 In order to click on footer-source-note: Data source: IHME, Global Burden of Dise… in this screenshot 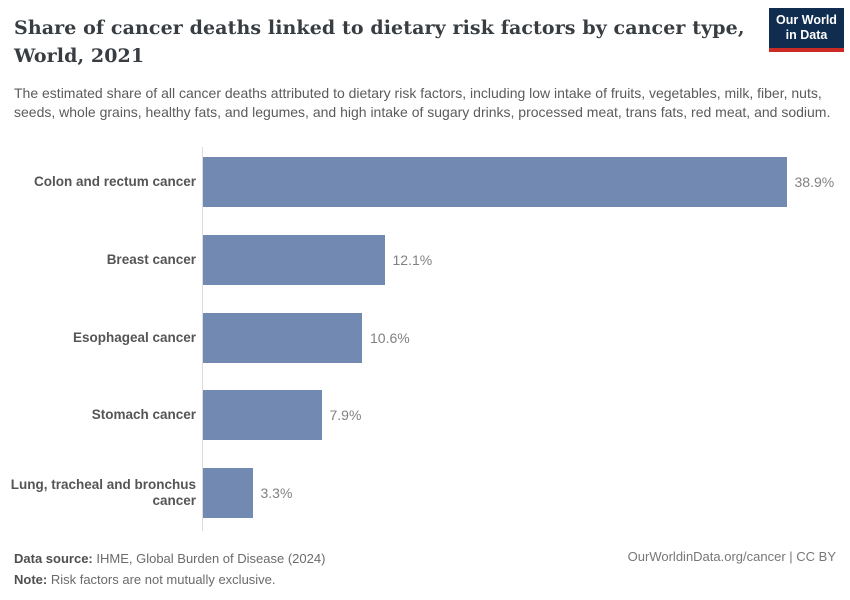, I will do `click(169, 569)`.